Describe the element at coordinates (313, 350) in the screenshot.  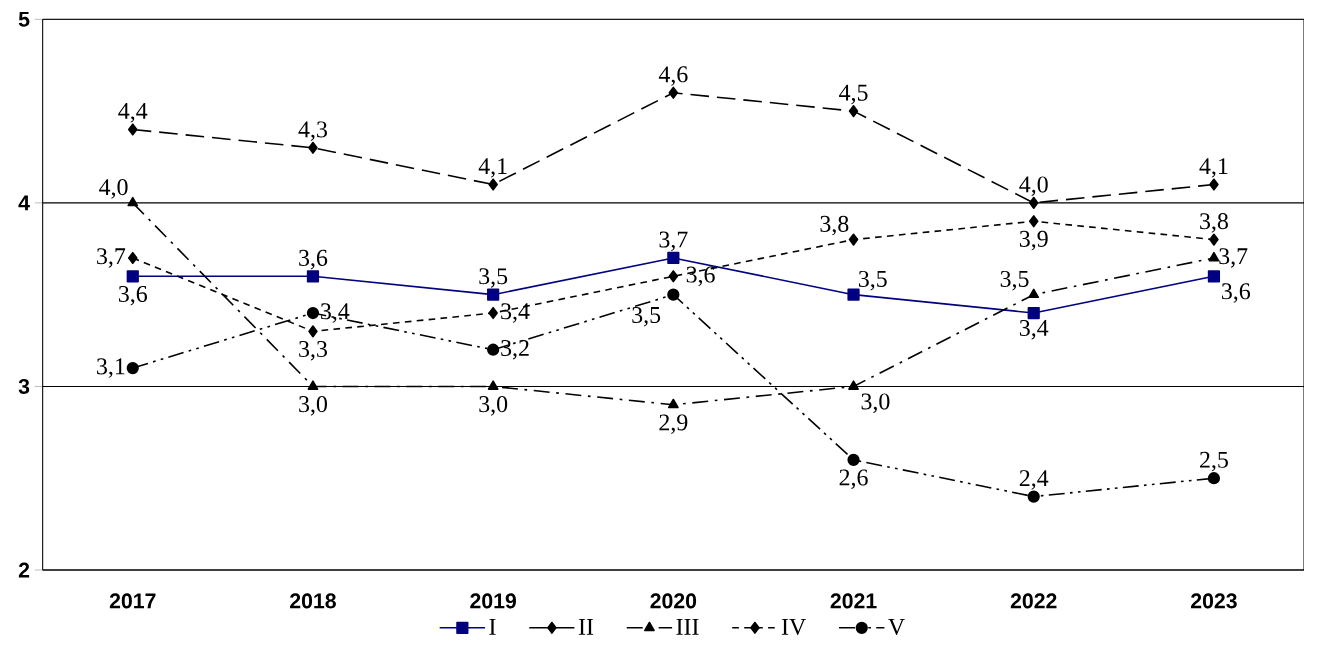
I see `data-label: 3,3` at that location.